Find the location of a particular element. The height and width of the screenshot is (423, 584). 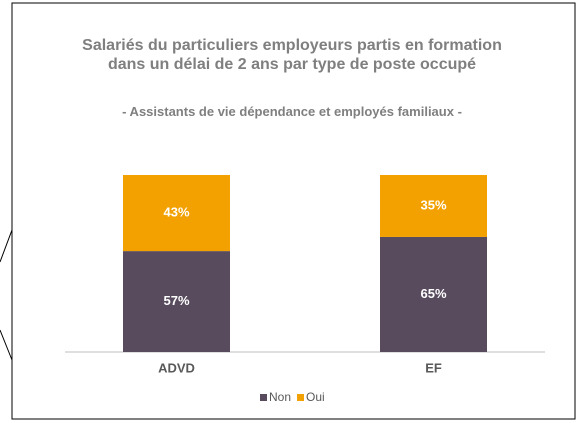

data-label: 35% is located at coordinates (433, 204).